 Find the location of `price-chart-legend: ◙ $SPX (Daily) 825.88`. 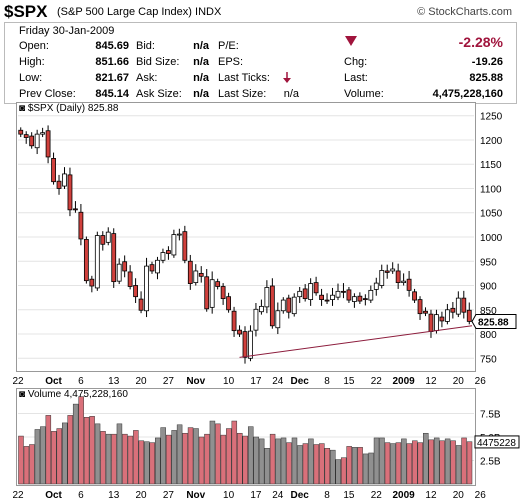

price-chart-legend: ◙ $SPX (Daily) 825.88 is located at coordinates (68, 108).